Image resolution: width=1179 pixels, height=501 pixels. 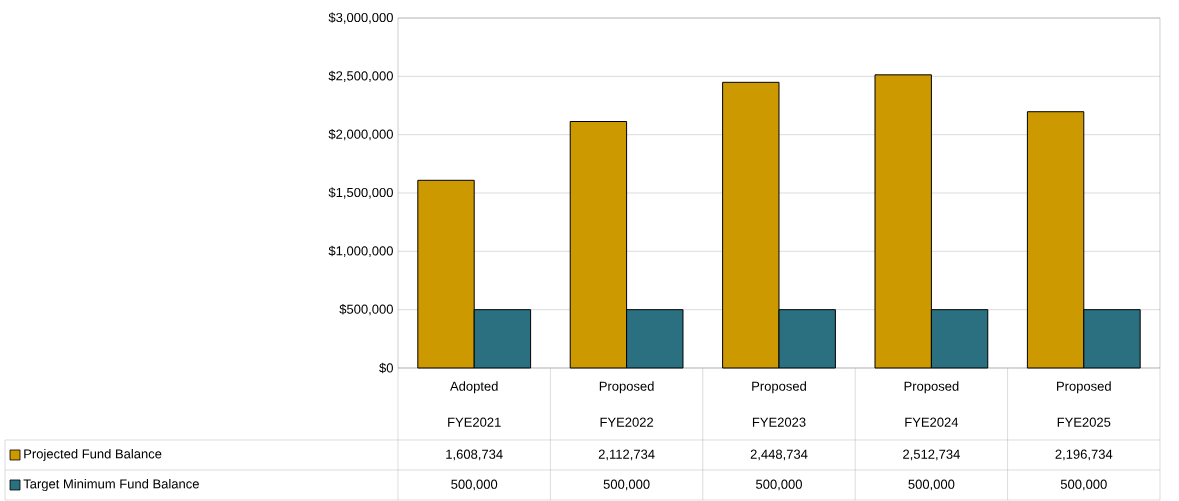 What do you see at coordinates (111, 485) in the screenshot?
I see `legend-label: Target Minimum Fund Balance` at bounding box center [111, 485].